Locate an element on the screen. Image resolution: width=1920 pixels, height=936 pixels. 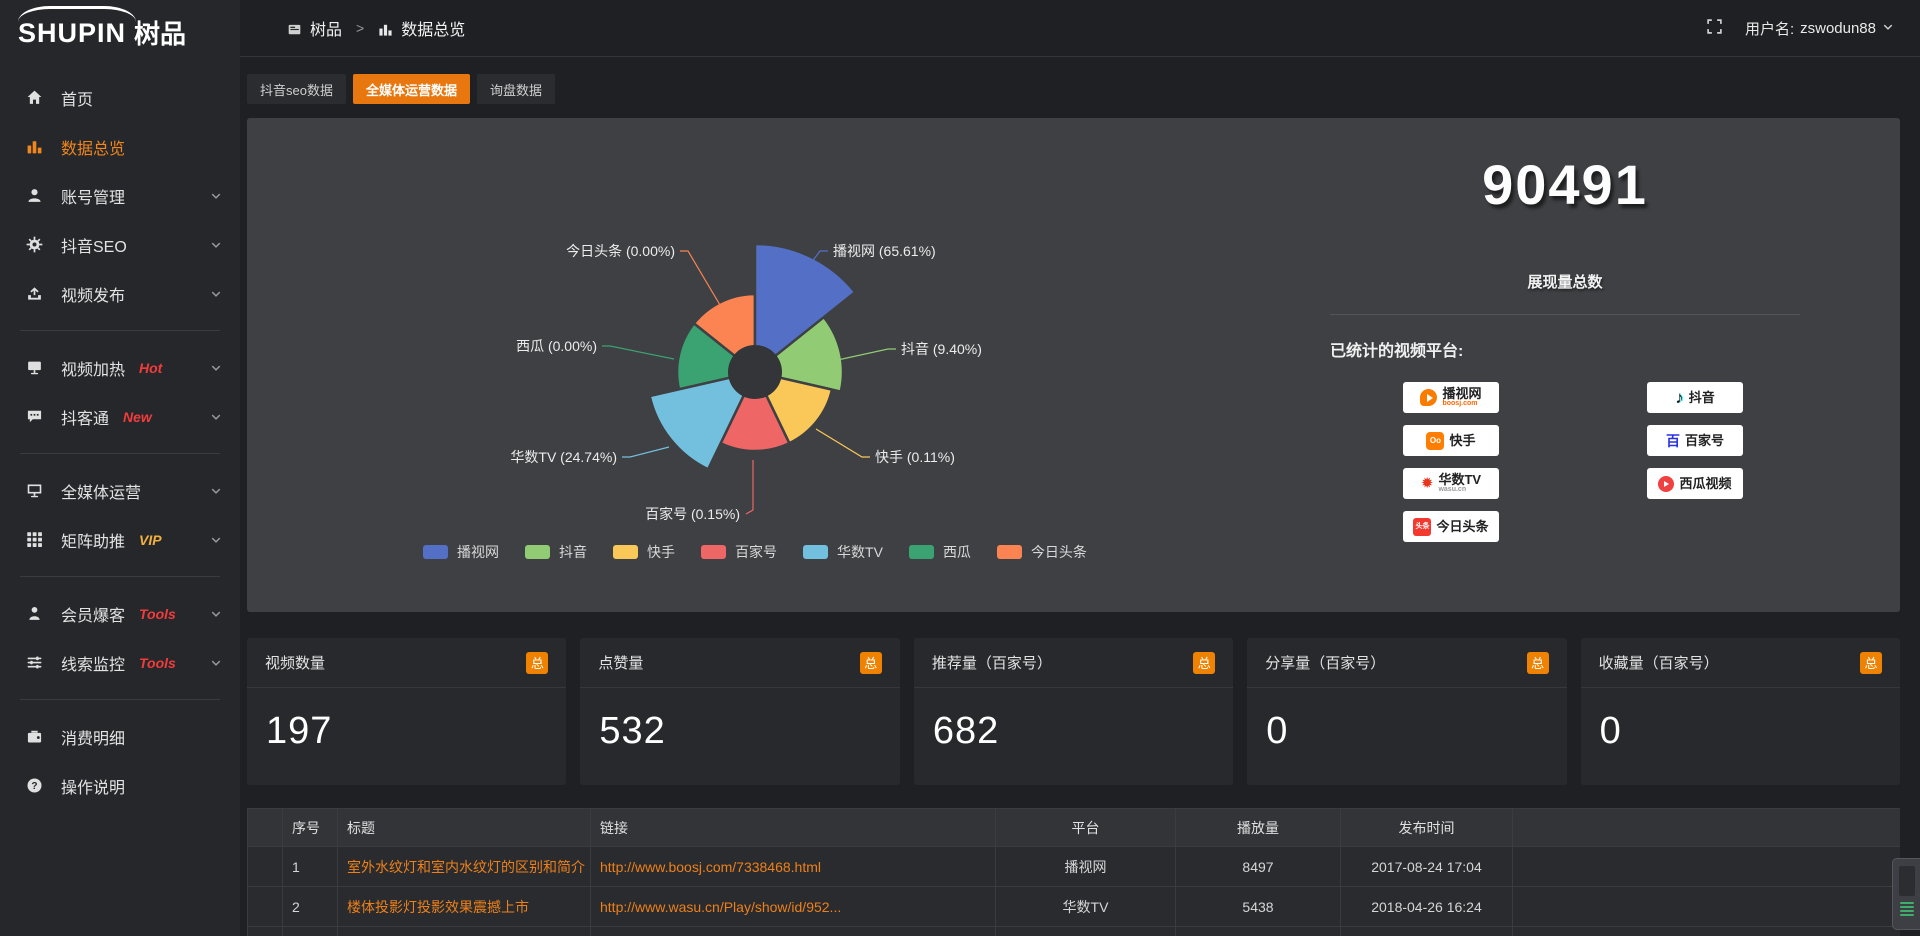
stat-card-value: 532 is located at coordinates (632, 731).